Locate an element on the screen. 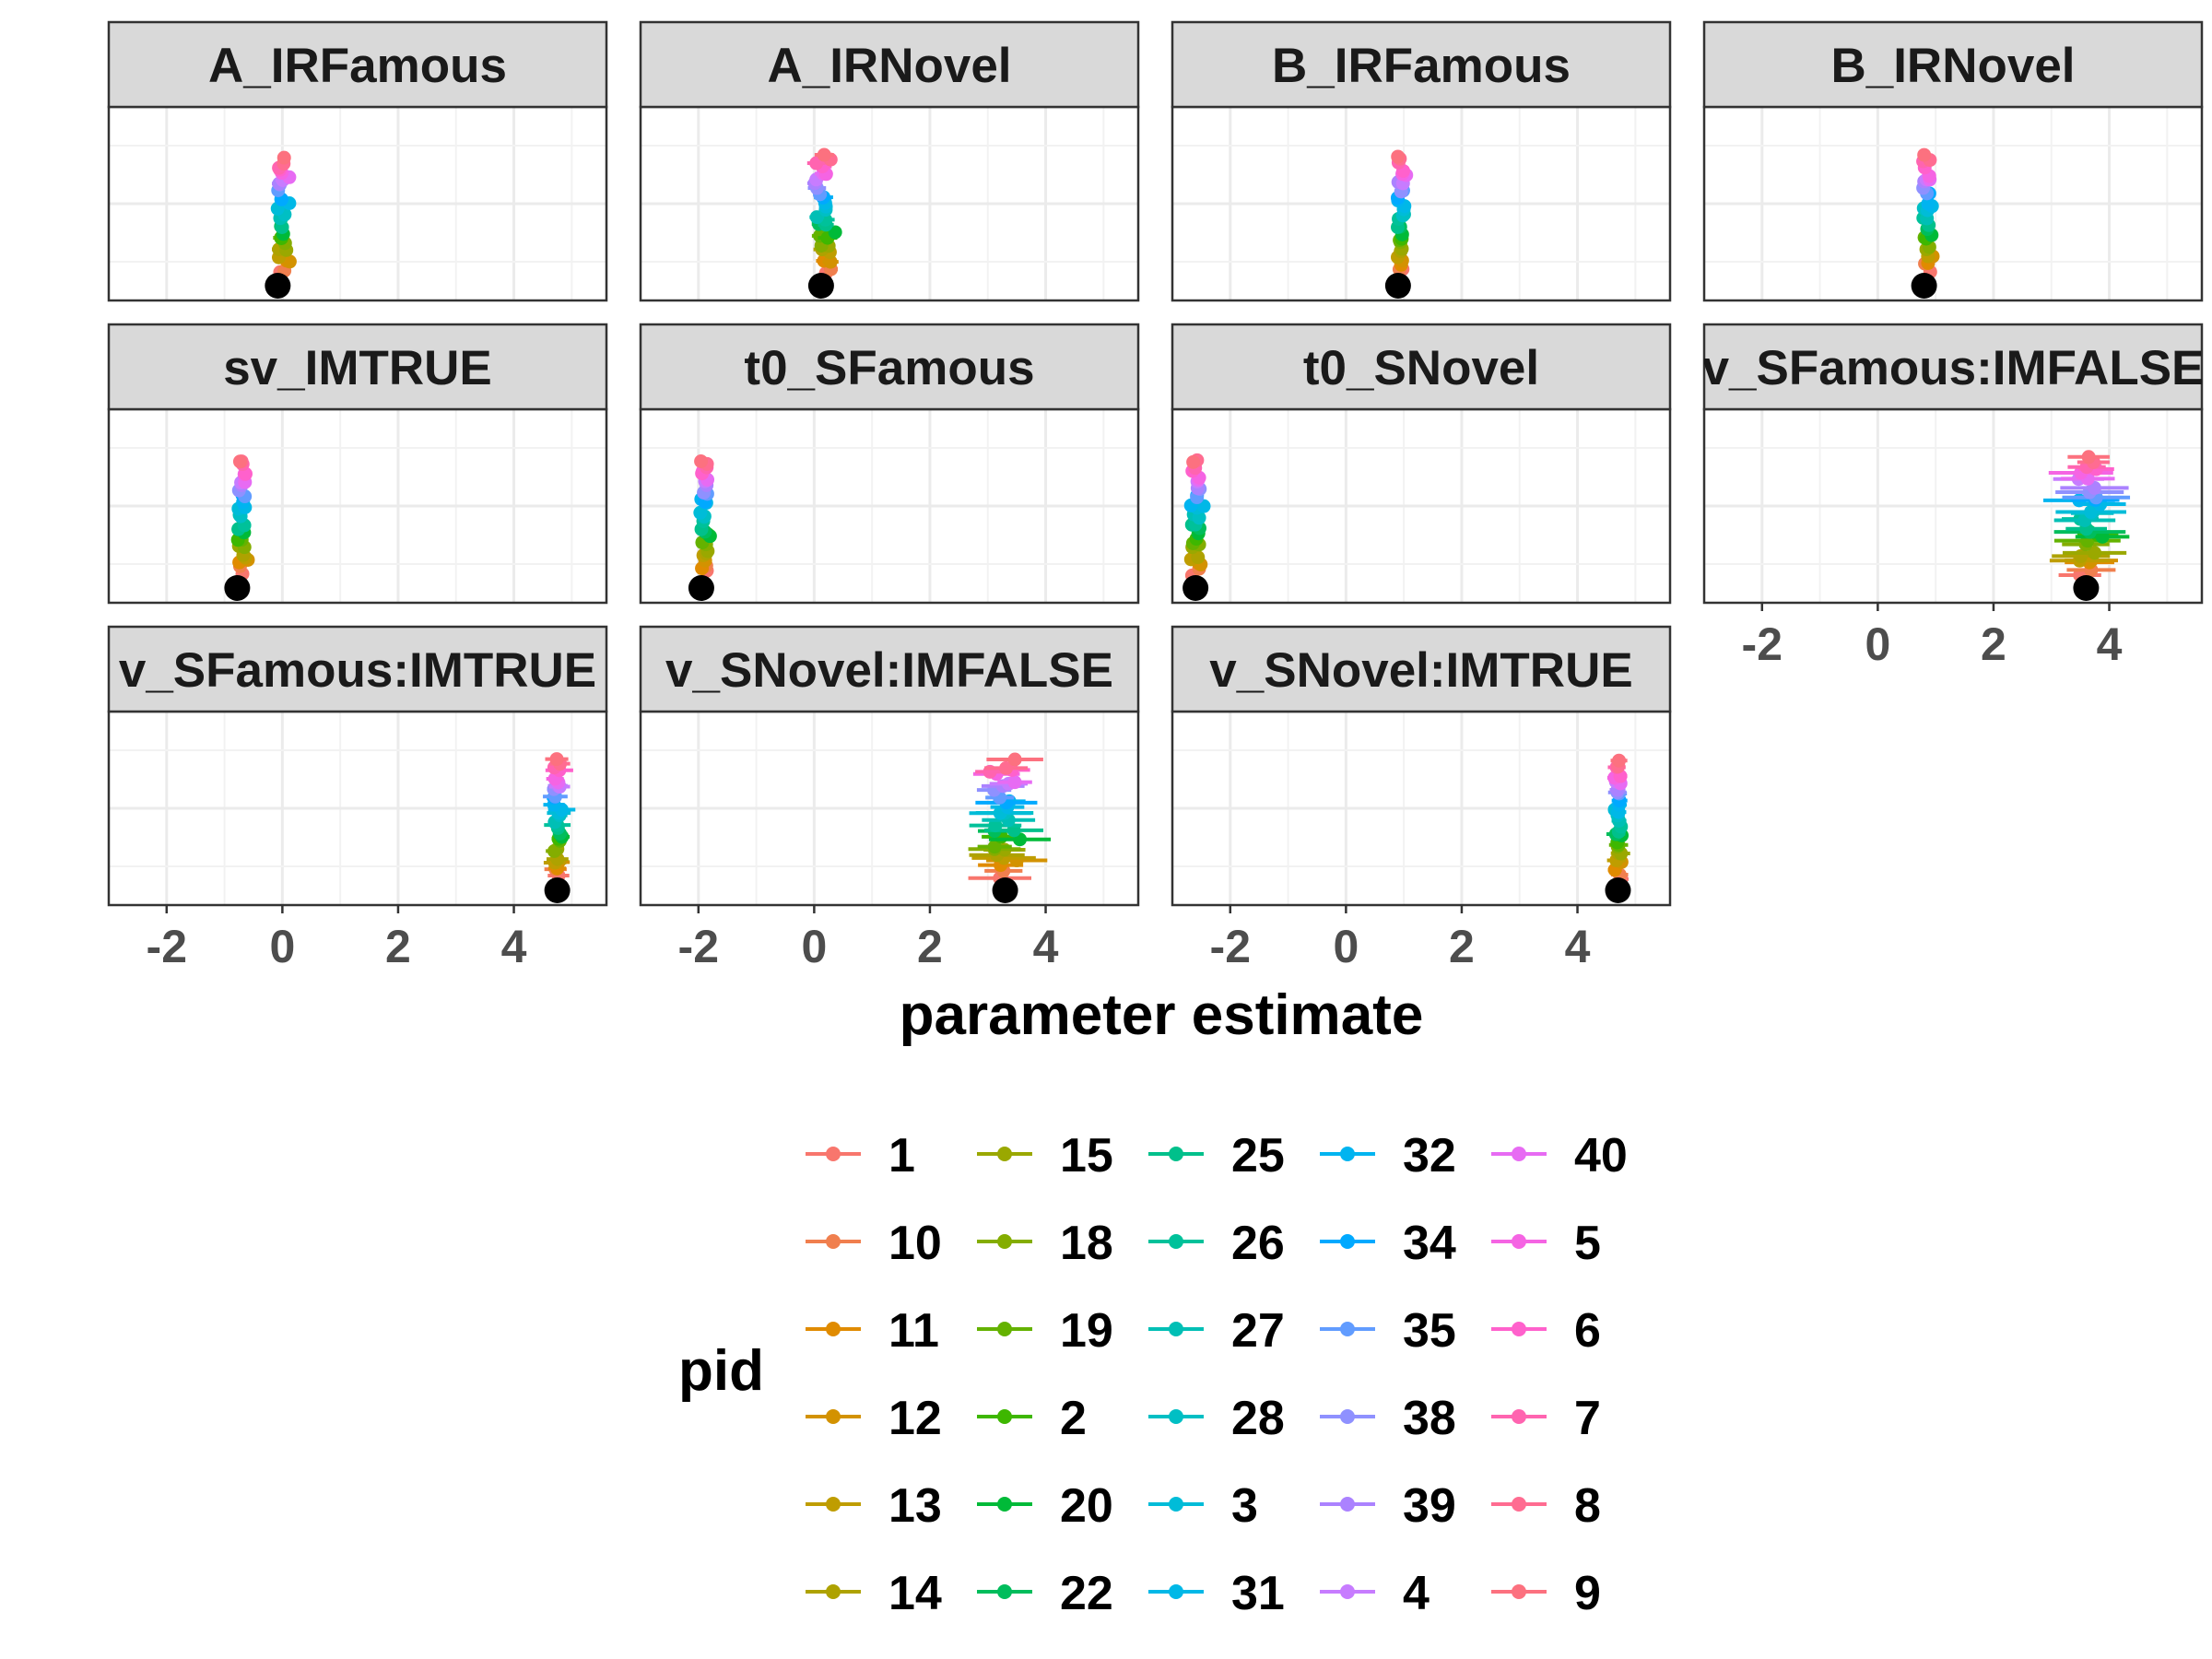 The image size is (2212, 1659). facet-panel: B_IRNovel is located at coordinates (1953, 161).